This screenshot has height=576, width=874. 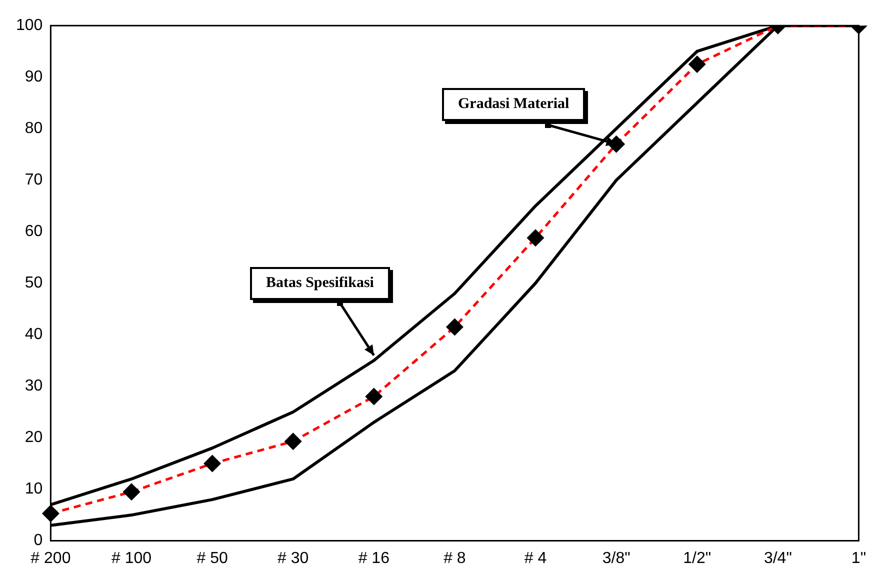 I want to click on x-tick-label: # 200, so click(x=50, y=558).